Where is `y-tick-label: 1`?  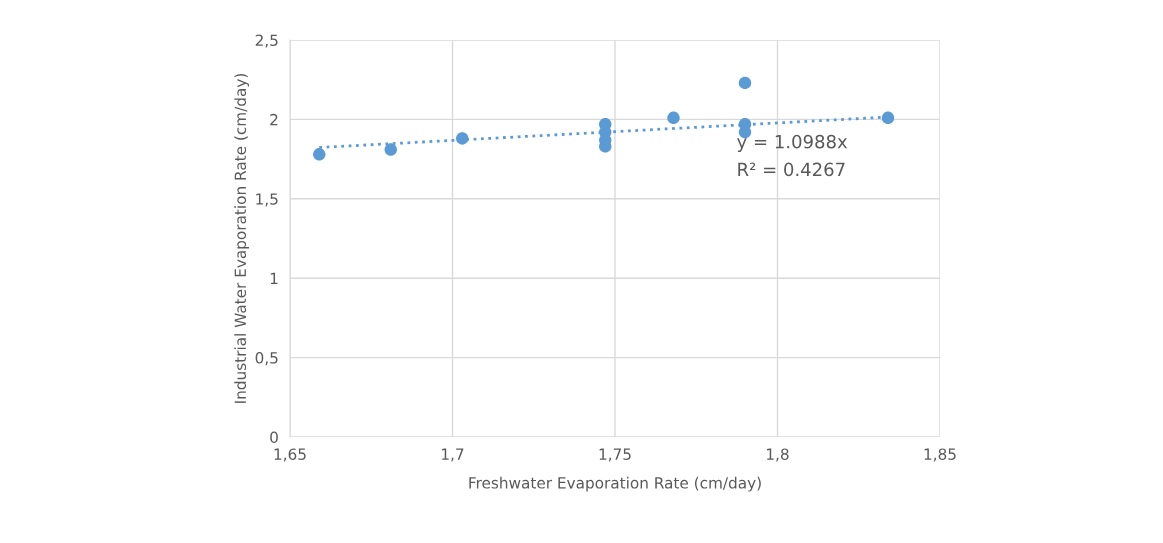 y-tick-label: 1 is located at coordinates (274, 278).